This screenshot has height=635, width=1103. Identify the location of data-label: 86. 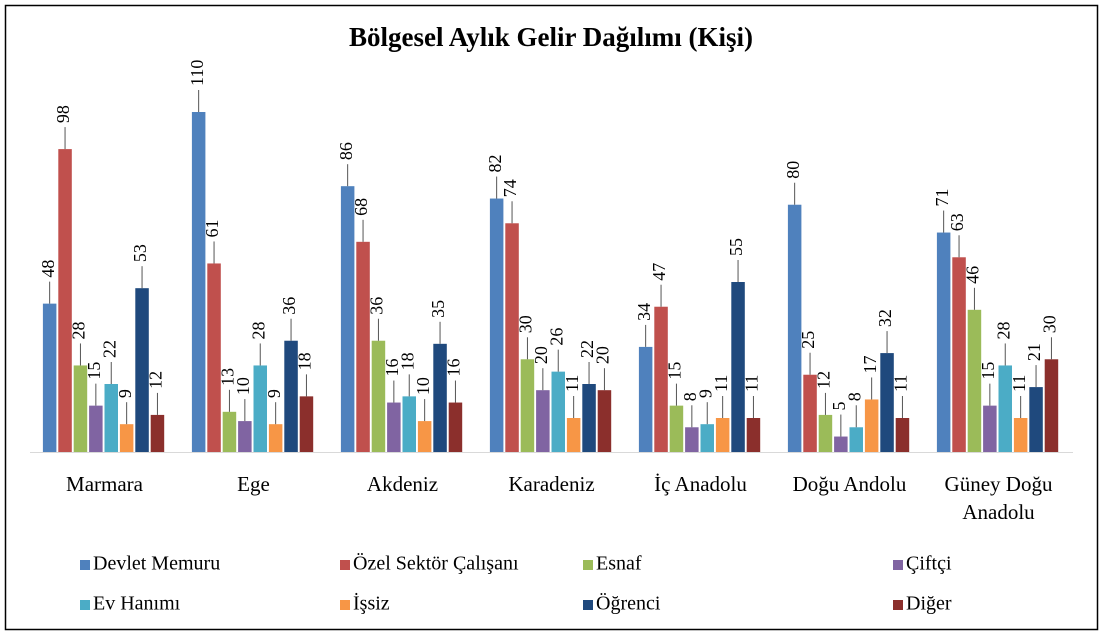
(346, 151).